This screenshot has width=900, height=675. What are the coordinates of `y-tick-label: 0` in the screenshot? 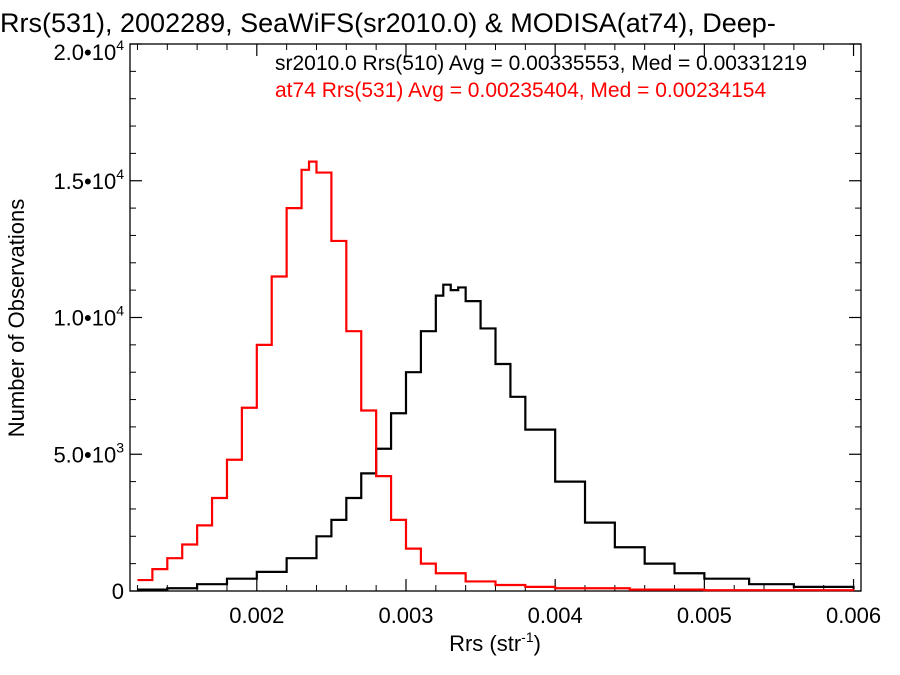 It's located at (118, 591).